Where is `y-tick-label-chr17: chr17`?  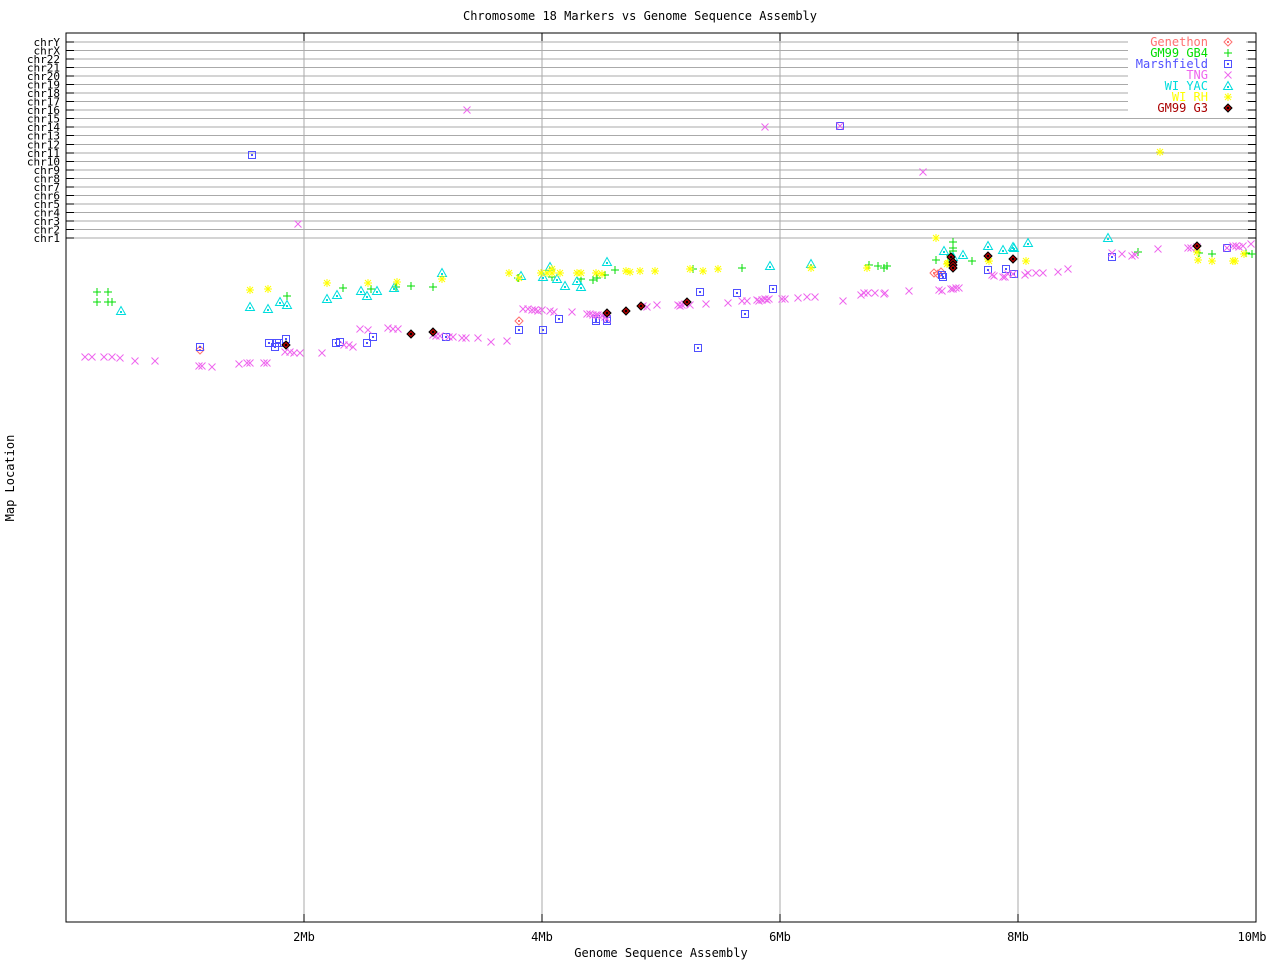
y-tick-label-chr17: chr17 is located at coordinates (43, 102).